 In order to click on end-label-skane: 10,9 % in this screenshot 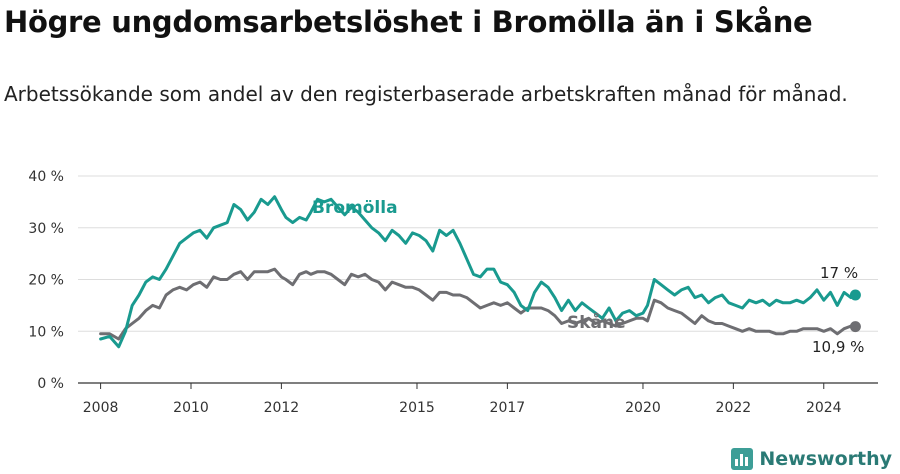, I will do `click(838, 347)`.